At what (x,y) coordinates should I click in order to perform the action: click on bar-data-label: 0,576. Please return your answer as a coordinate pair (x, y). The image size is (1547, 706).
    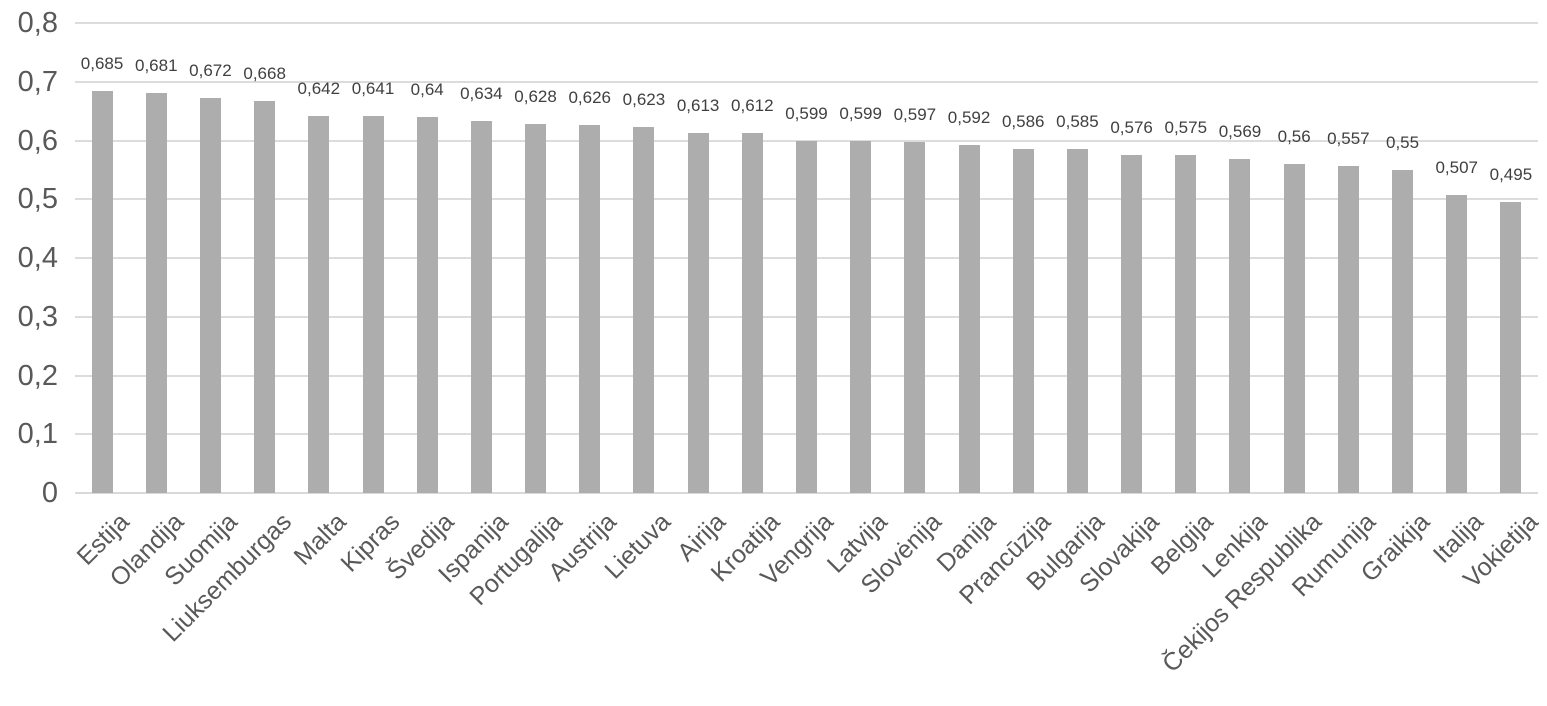
    Looking at the image, I should click on (1131, 127).